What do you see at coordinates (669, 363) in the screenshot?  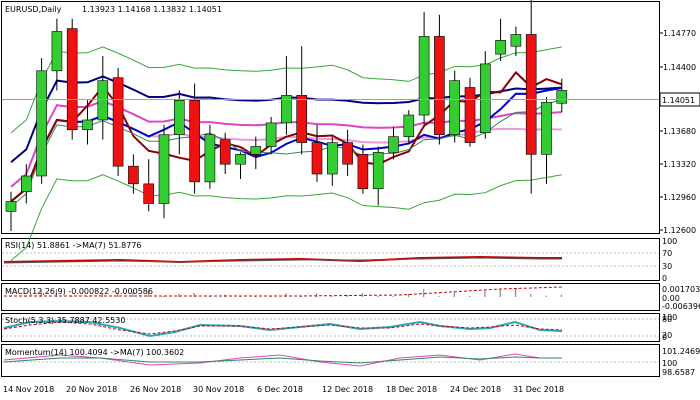 I see `momentum-axis-tick: 100` at bounding box center [669, 363].